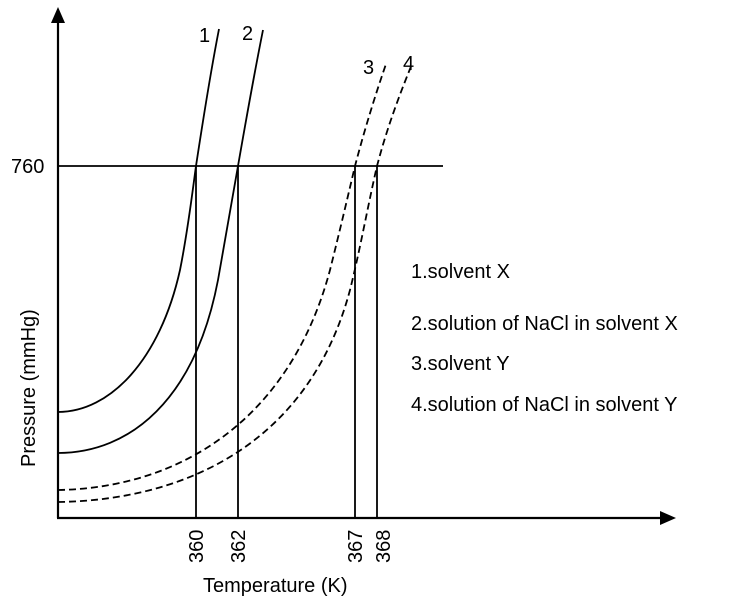 This screenshot has height=606, width=739. What do you see at coordinates (544, 405) in the screenshot?
I see `legend-item-4: 4.solution of NaCl in solvent Y` at bounding box center [544, 405].